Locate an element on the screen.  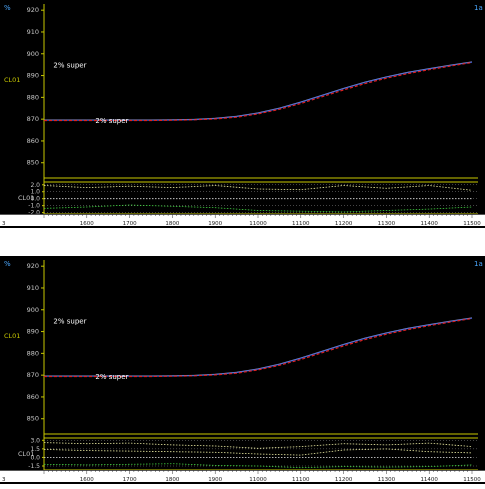
sub-ytick-label: -1.5 is located at coordinates (34, 466).